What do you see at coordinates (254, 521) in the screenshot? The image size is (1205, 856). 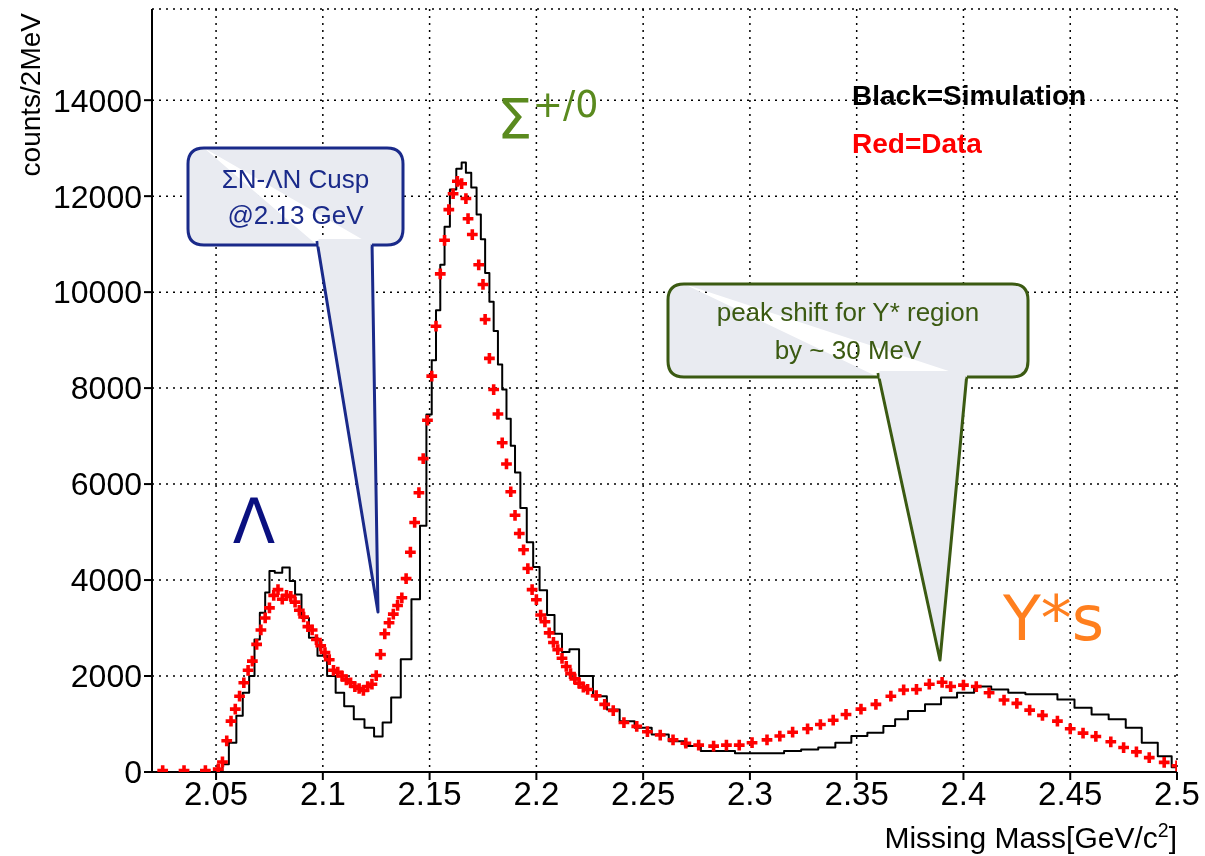 I see `annotation: Λ` at bounding box center [254, 521].